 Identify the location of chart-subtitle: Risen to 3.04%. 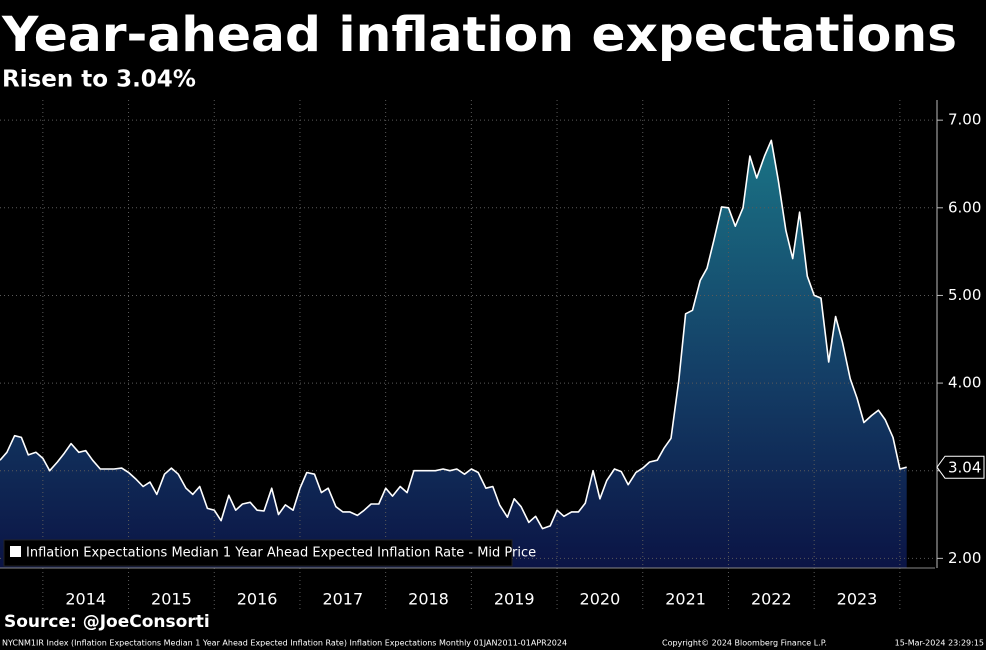
(99, 80).